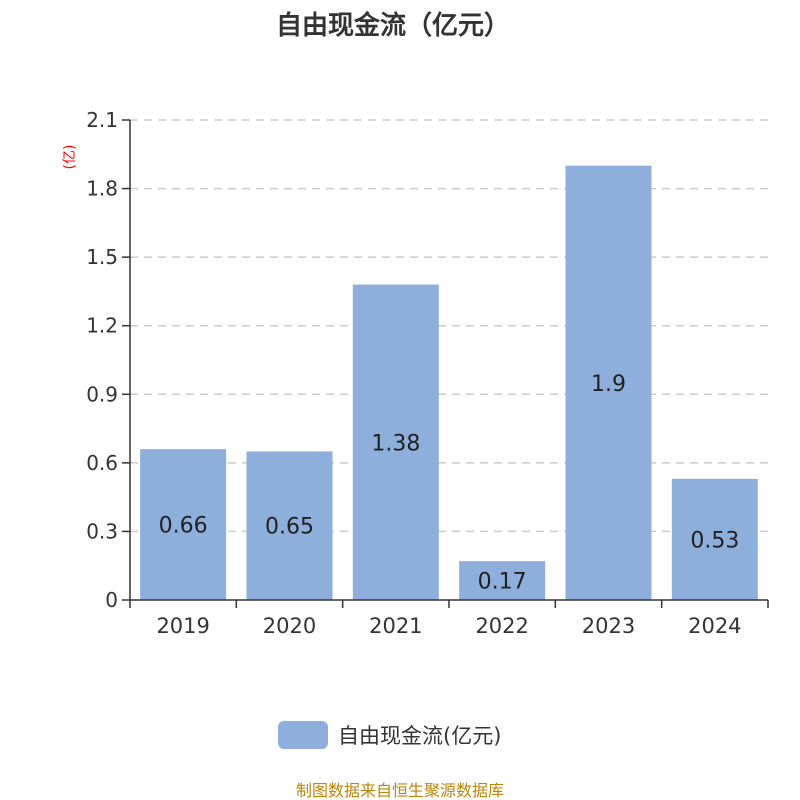 The image size is (800, 800). I want to click on data-label-2024: 0.53, so click(714, 540).